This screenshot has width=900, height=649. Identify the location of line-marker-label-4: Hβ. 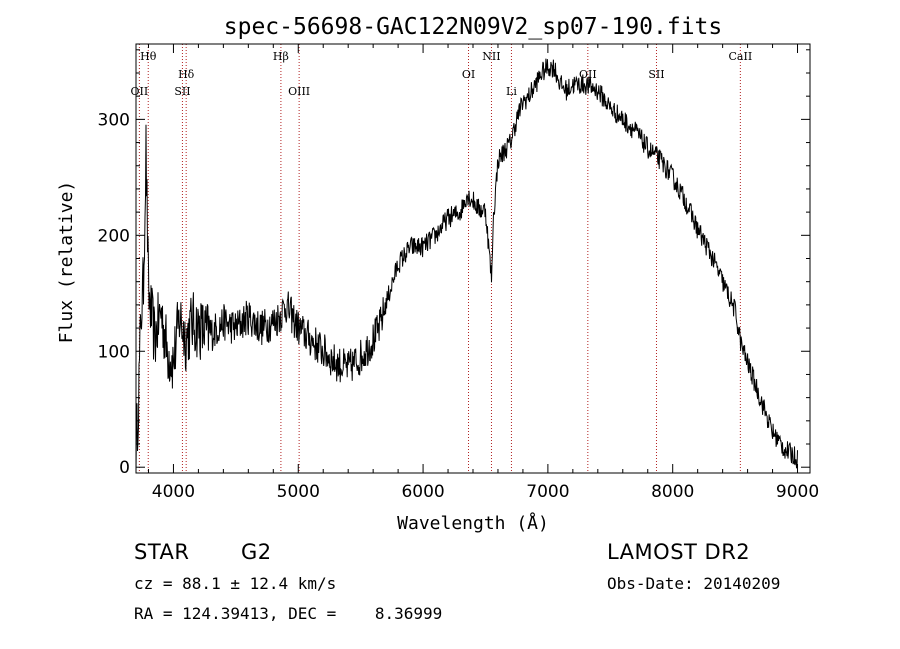
(281, 56).